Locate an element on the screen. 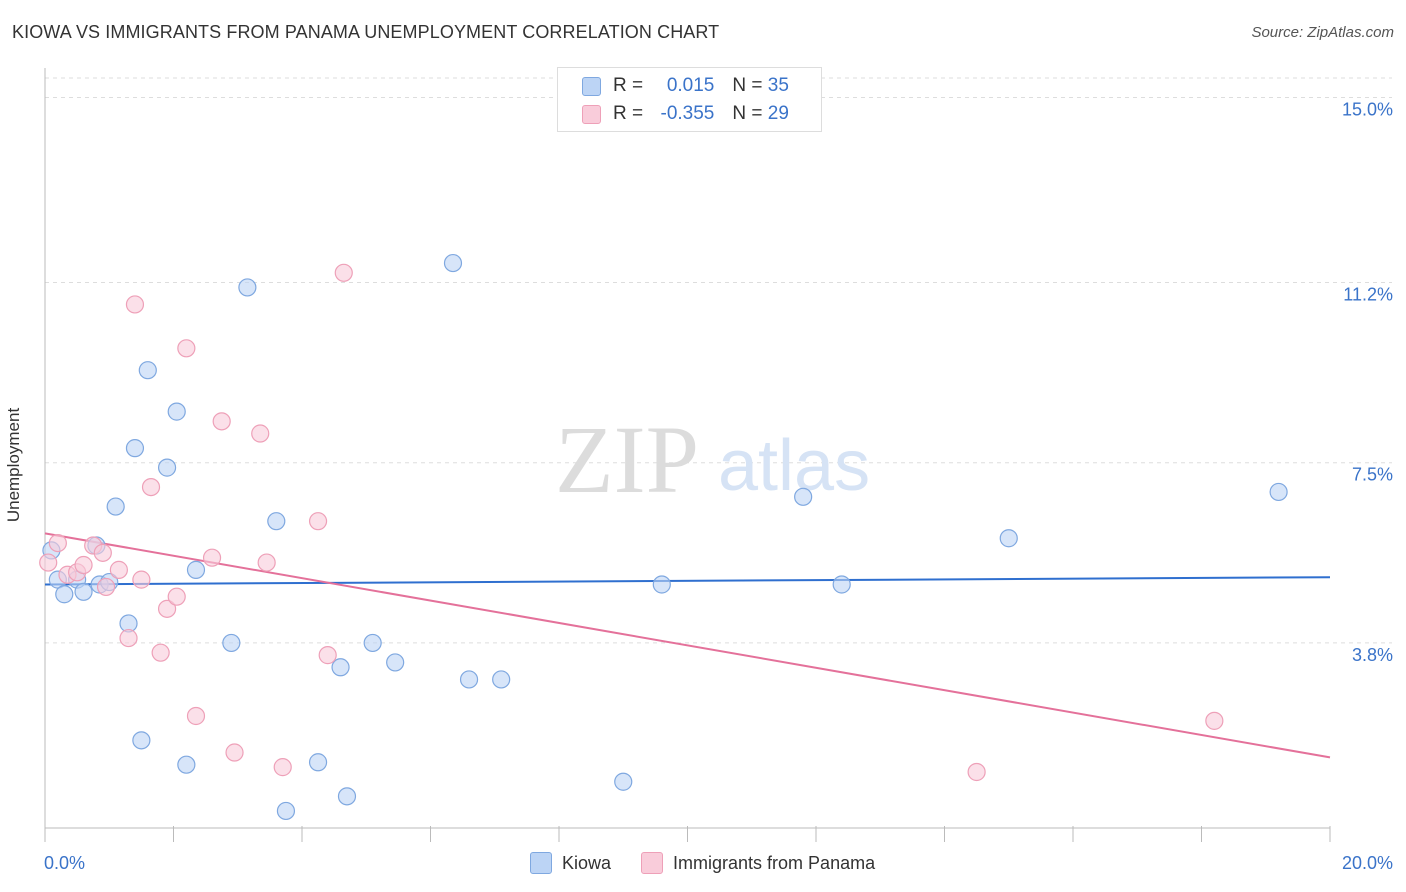 The height and width of the screenshot is (892, 1406). legend-swatch-panama is located at coordinates (591, 114).